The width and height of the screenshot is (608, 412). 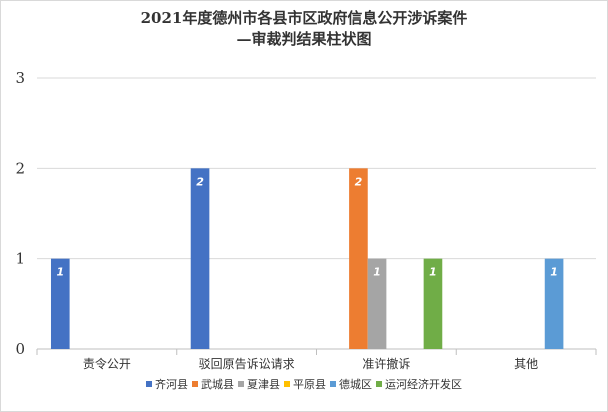 I want to click on data-label-2-2: 1, so click(x=377, y=272).